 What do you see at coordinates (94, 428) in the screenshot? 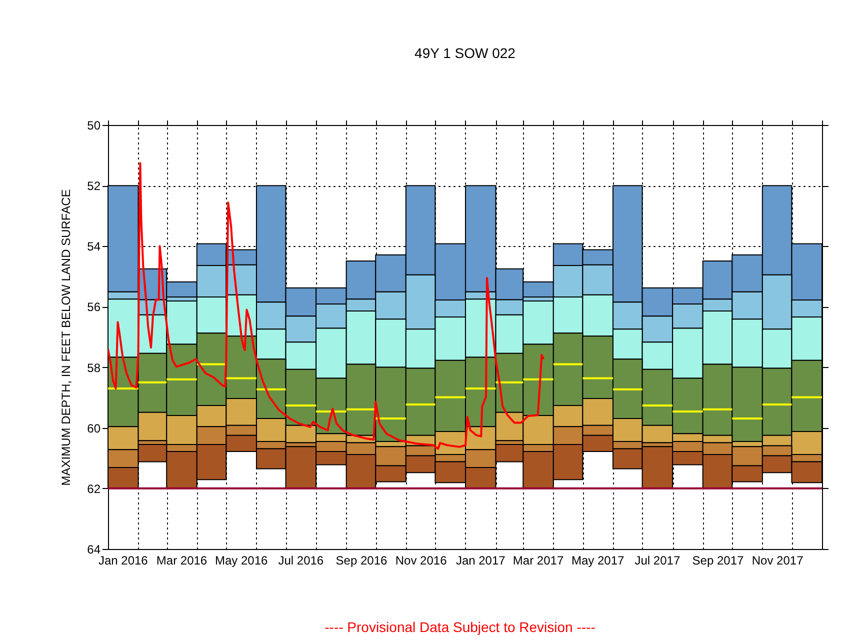
I see `y-tick-label: 60` at bounding box center [94, 428].